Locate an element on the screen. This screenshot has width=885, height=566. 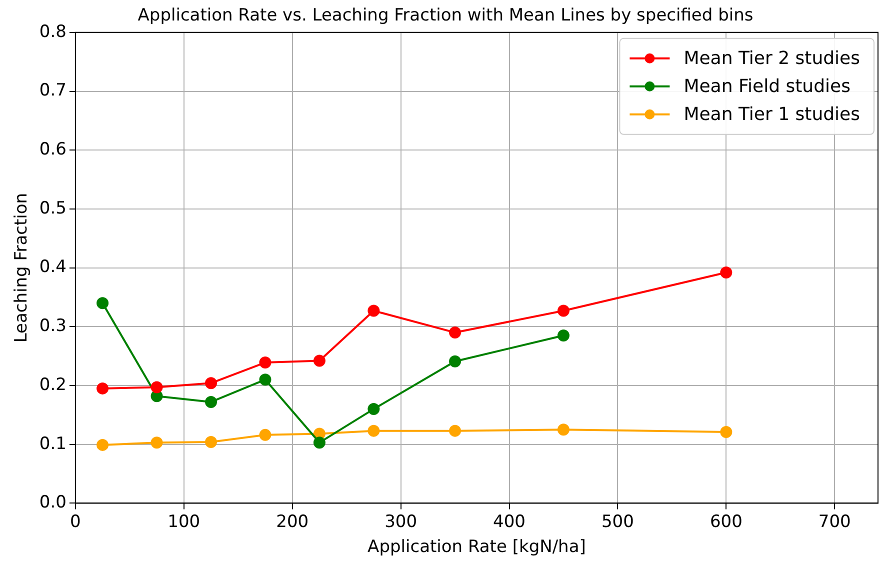
legend-label: Mean Field studies is located at coordinates (767, 87).